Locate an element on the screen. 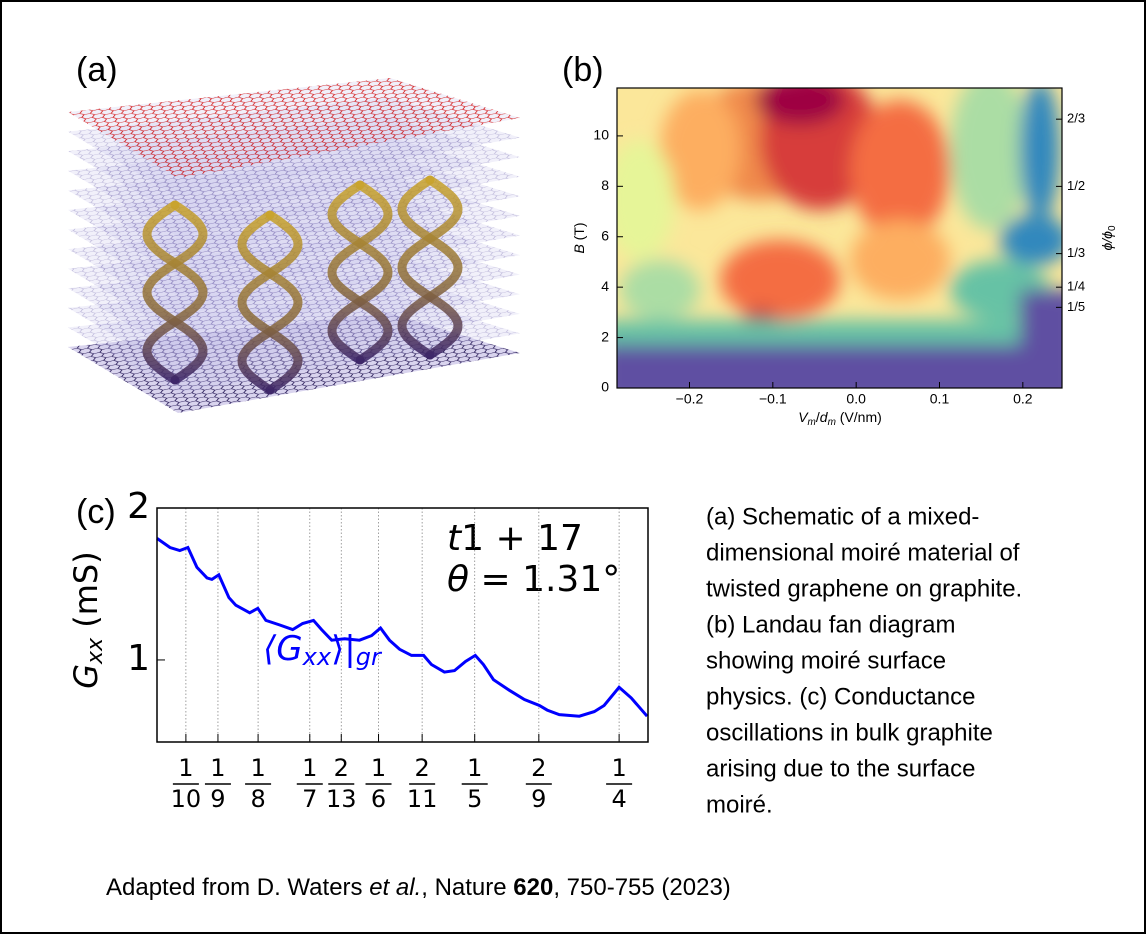  heatmap-image is located at coordinates (839, 238).